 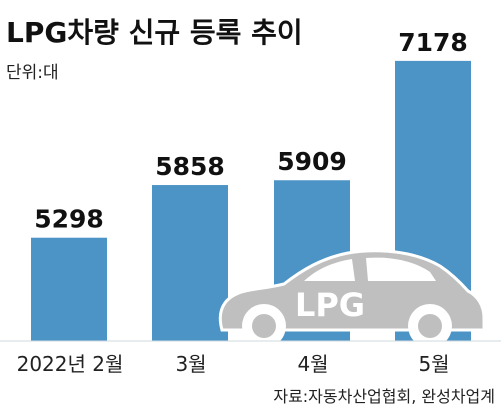 I want to click on value-label: 7178, so click(x=433, y=42).